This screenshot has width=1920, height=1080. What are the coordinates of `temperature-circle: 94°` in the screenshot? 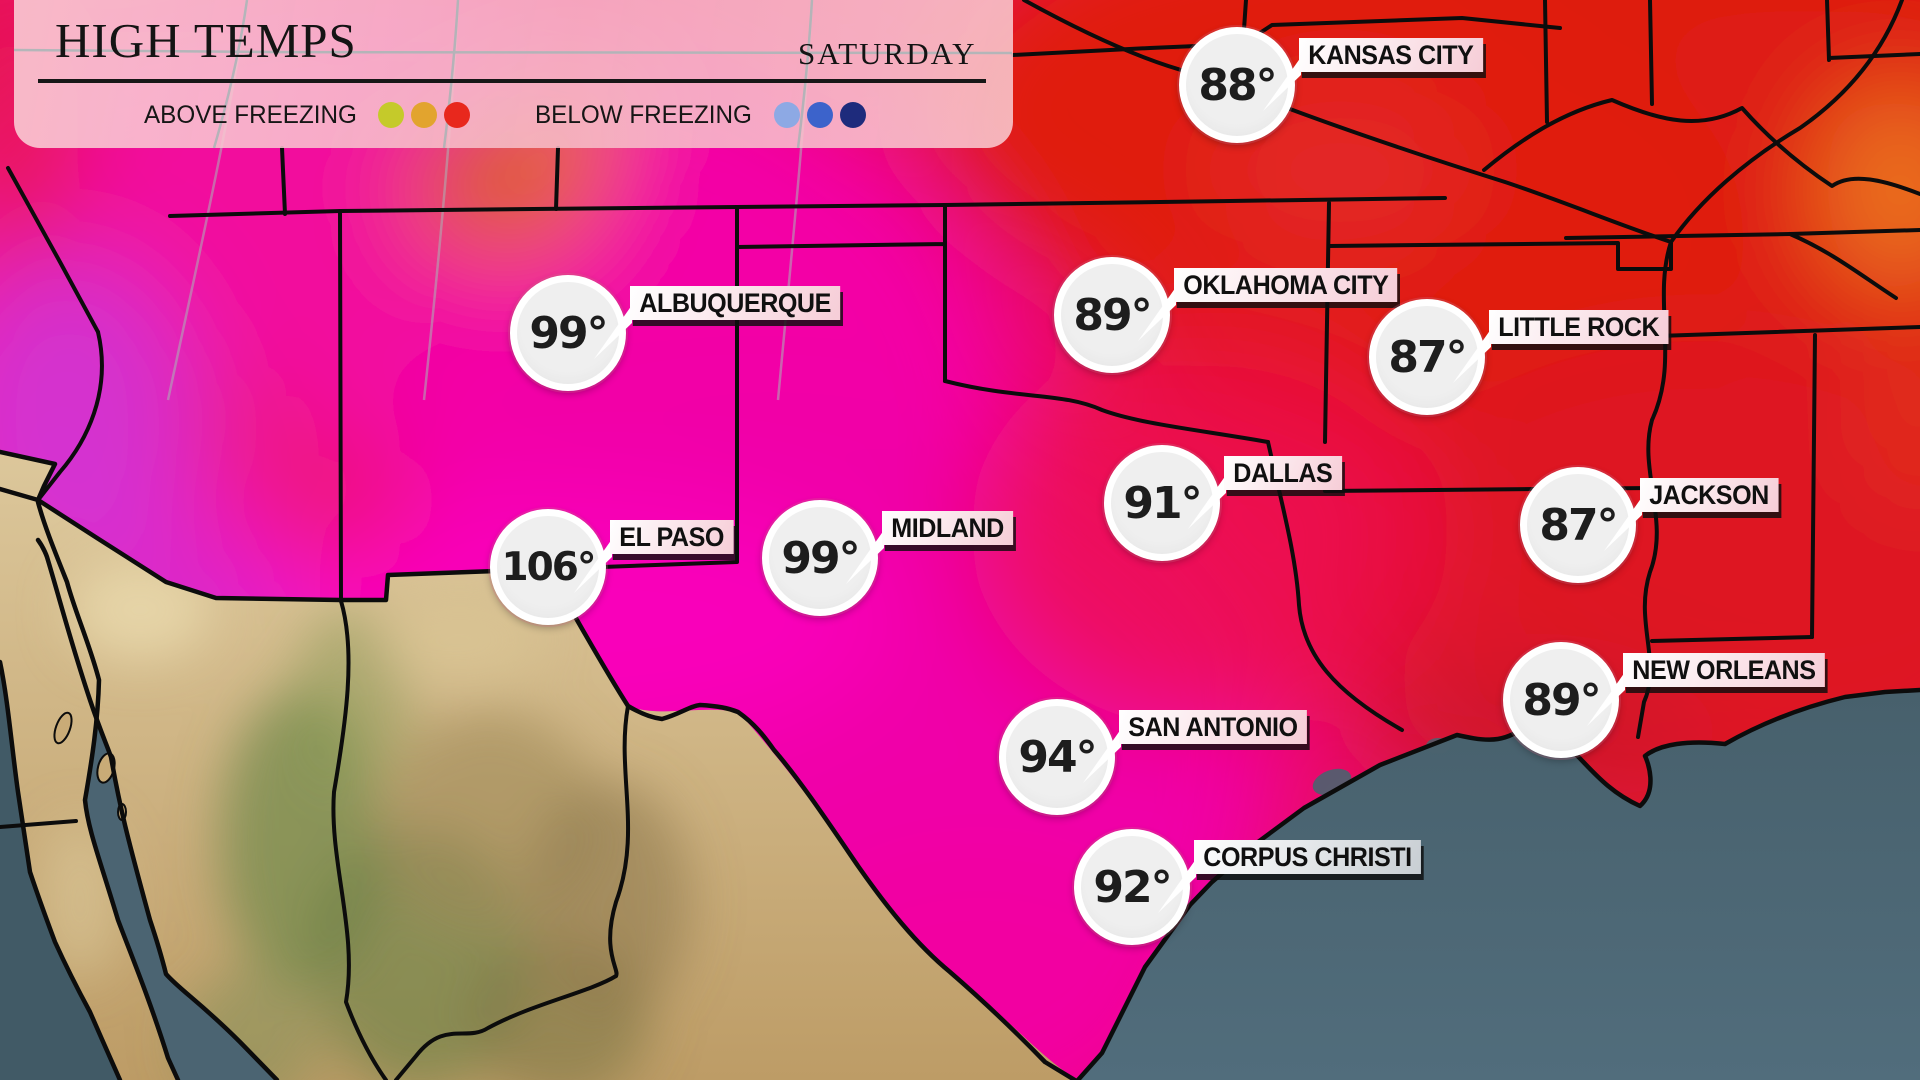 It's located at (1057, 757).